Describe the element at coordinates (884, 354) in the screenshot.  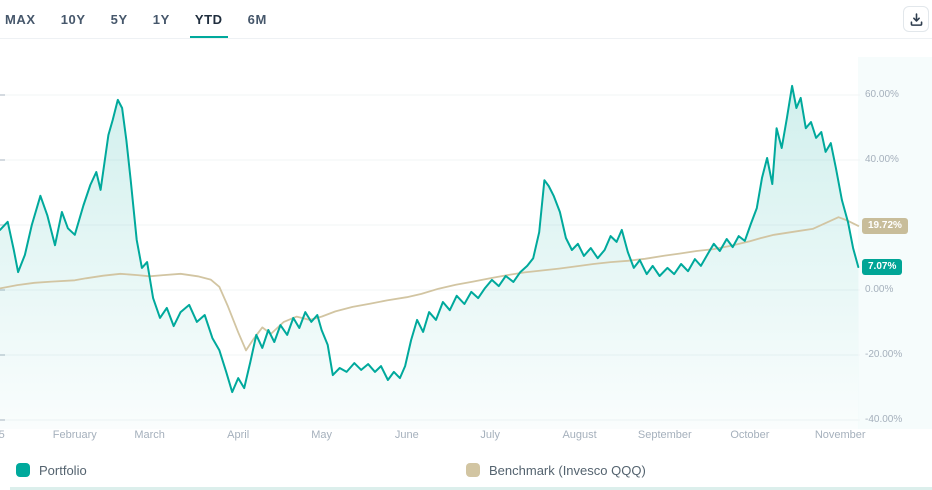
I see `y-axis-label: -20.00%` at that location.